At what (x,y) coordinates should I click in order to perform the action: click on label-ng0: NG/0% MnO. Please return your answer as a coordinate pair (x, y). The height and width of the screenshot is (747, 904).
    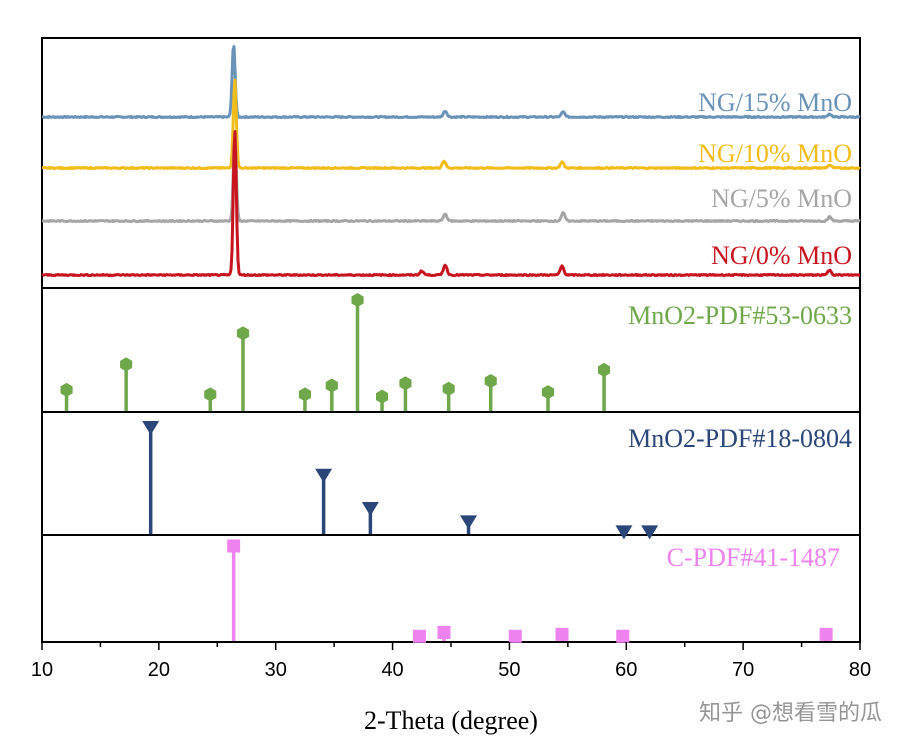
    Looking at the image, I should click on (781, 255).